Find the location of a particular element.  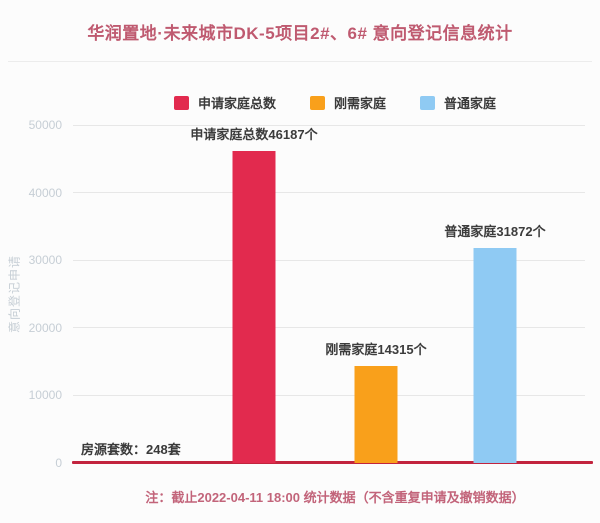

y-tick-label: 20000 is located at coordinates (45, 327).